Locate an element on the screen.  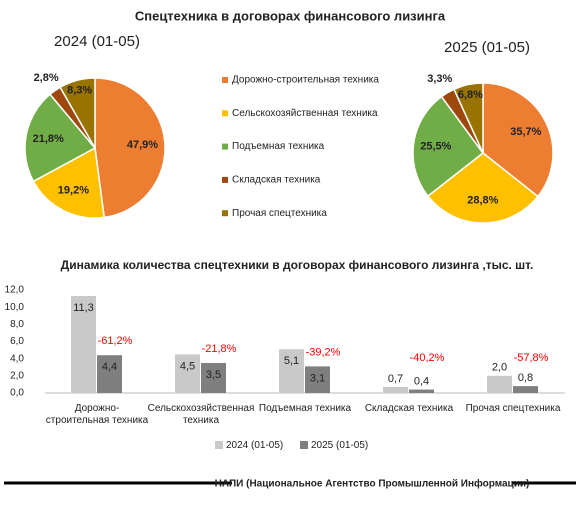
data-label: 4,5 is located at coordinates (187, 366).